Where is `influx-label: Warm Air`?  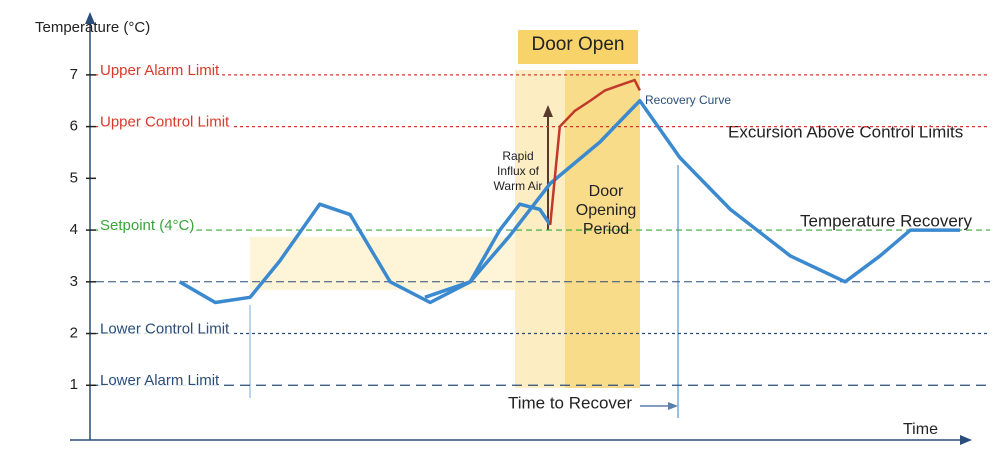
influx-label: Warm Air is located at coordinates (518, 186).